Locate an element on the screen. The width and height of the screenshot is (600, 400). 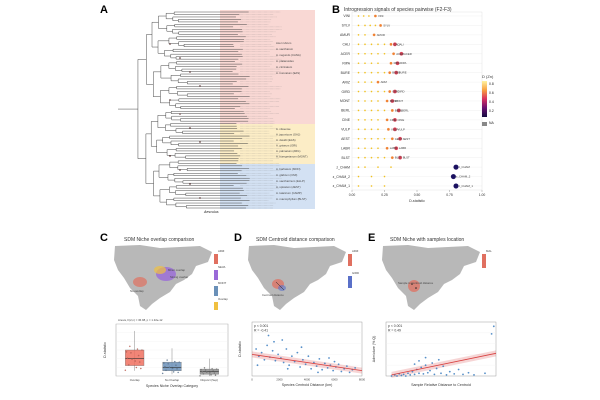
map-e-label-1: Sample to Centroid distance is located at coordinates (416, 283).